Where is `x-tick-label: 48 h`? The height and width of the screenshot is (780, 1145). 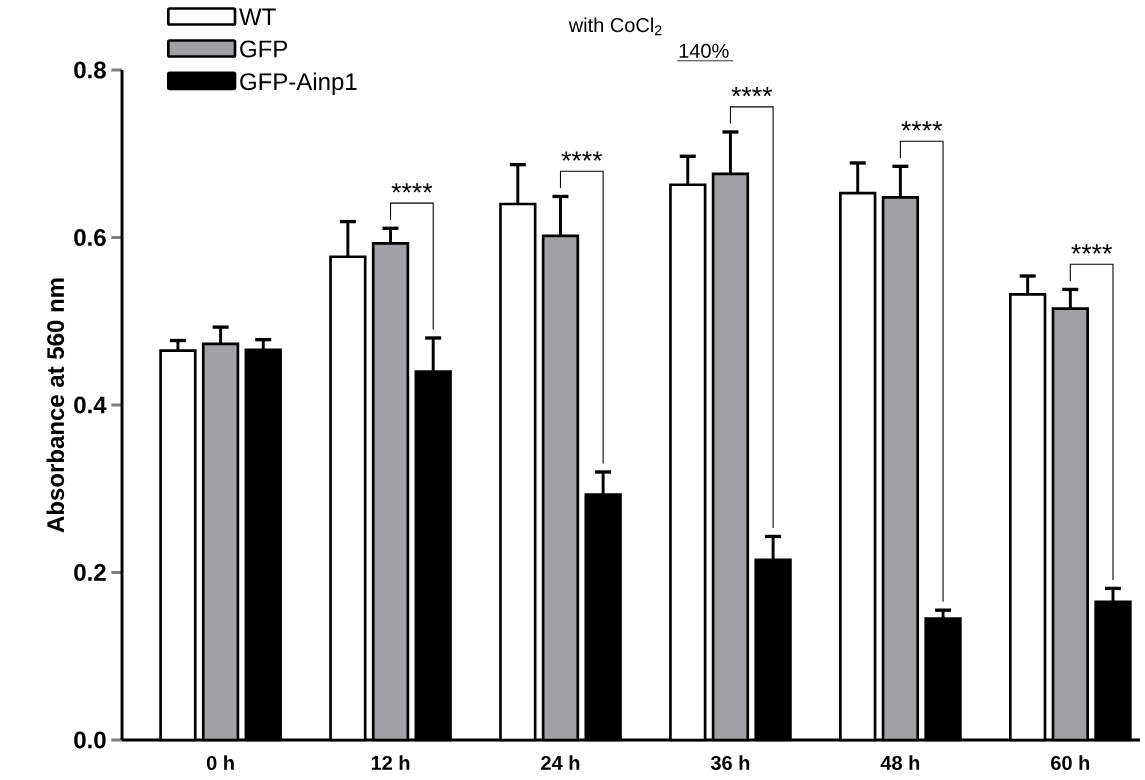 x-tick-label: 48 h is located at coordinates (900, 763).